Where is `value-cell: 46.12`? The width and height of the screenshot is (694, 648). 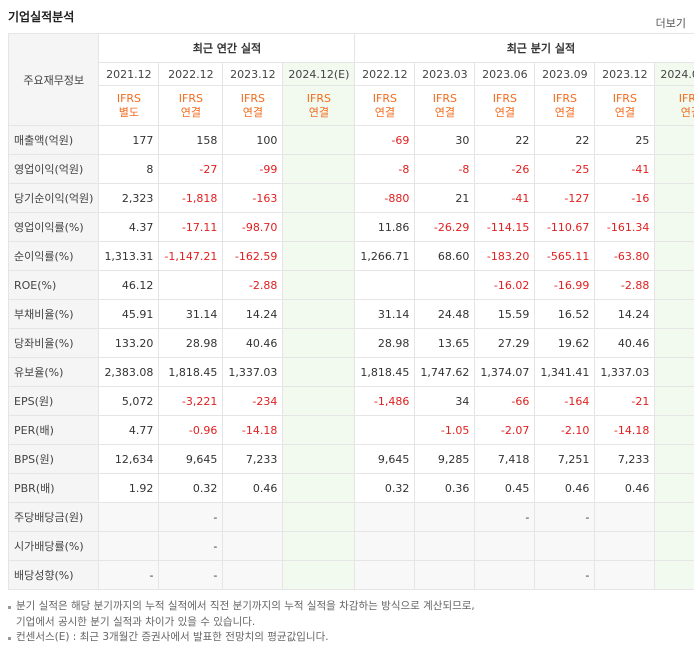
value-cell: 46.12 is located at coordinates (129, 285).